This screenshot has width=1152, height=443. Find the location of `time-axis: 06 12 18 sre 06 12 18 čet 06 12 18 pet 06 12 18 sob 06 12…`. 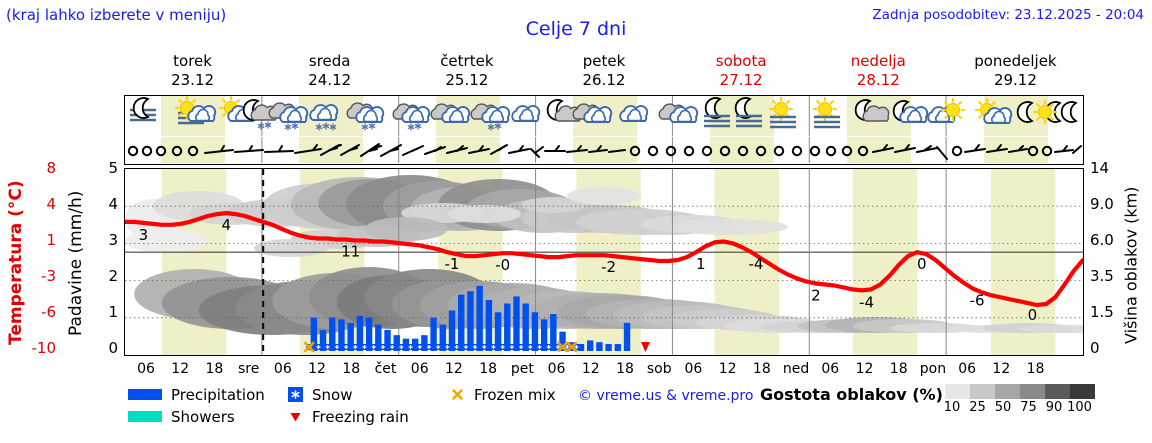

time-axis: 06 12 18 sre 06 12 18 čet 06 12 18 pet 06 12 18 sob 06 12… is located at coordinates (604, 370).